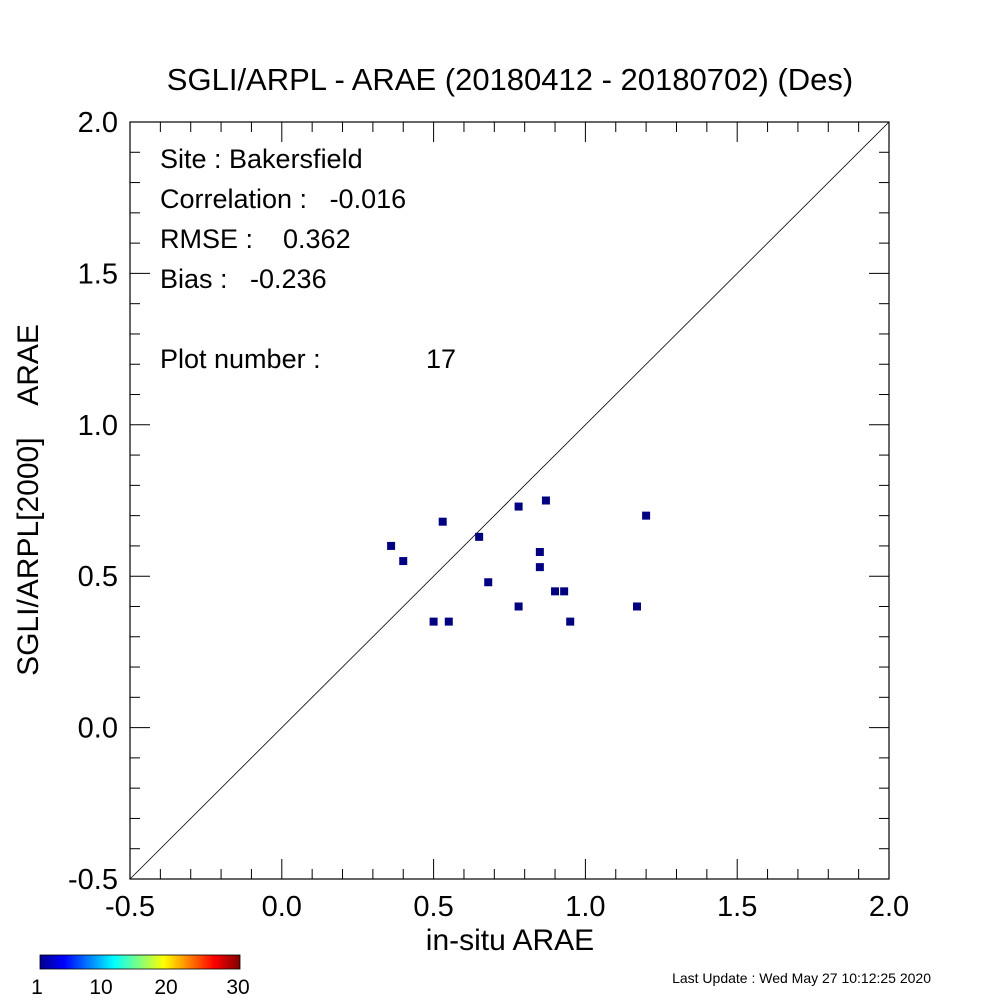  What do you see at coordinates (98, 577) in the screenshot?
I see `y-tick-label: 0.5` at bounding box center [98, 577].